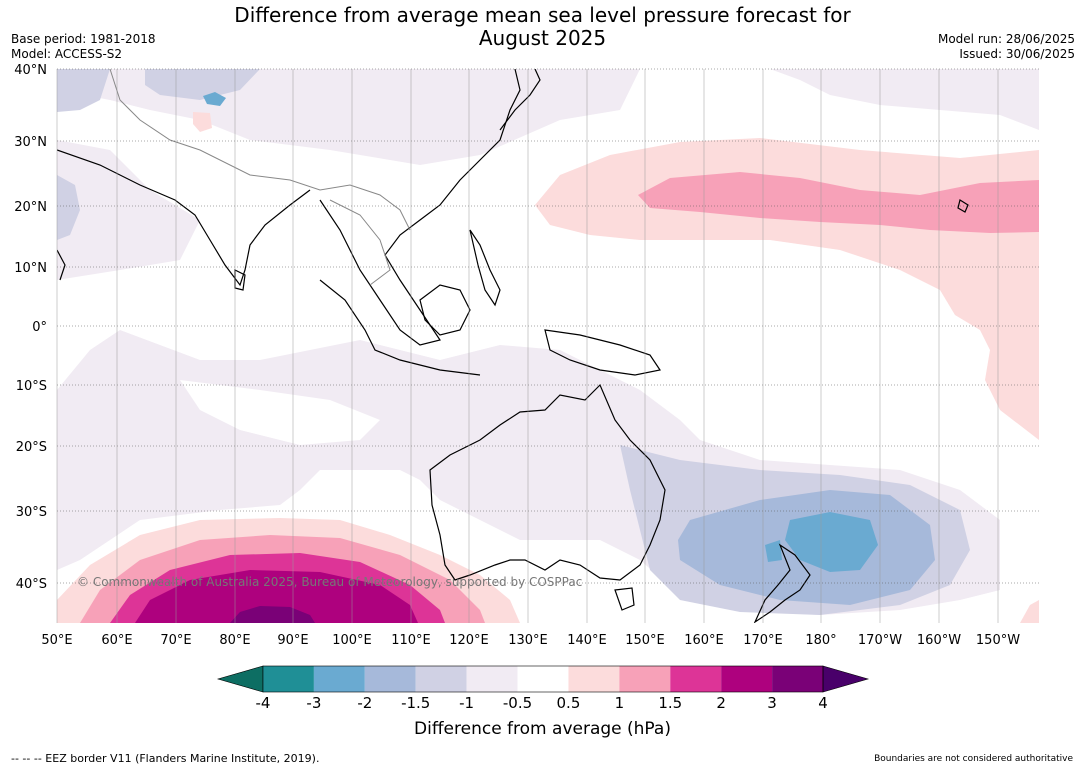  I want to click on model-run: Model run: 28/06/2025, so click(1006, 39).